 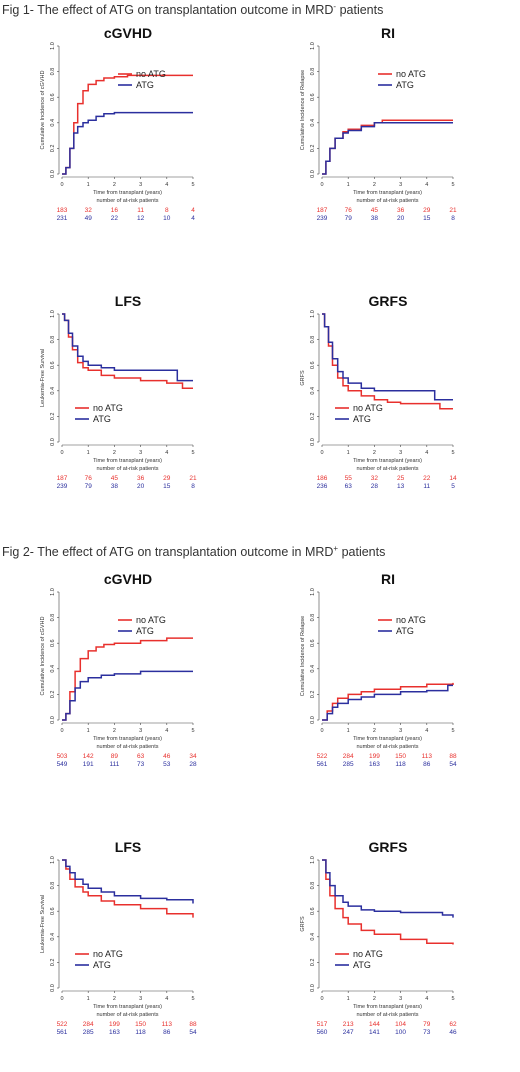 I want to click on risk-count: 55, so click(x=349, y=478).